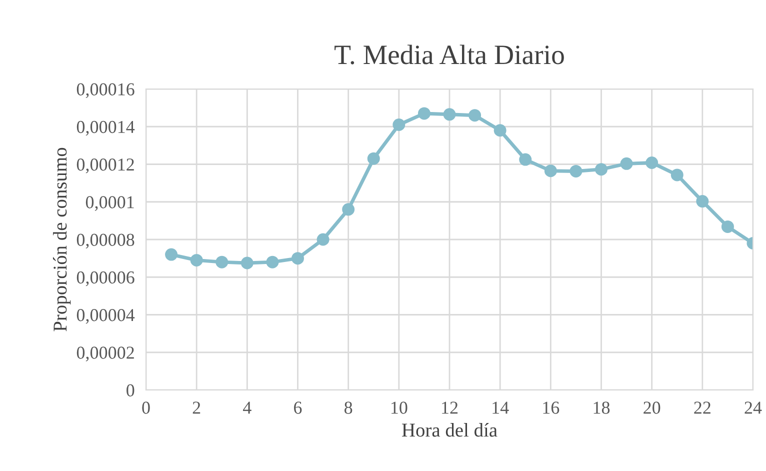 This screenshot has width=766, height=471. Describe the element at coordinates (652, 408) in the screenshot. I see `x-tick-label: 20` at that location.